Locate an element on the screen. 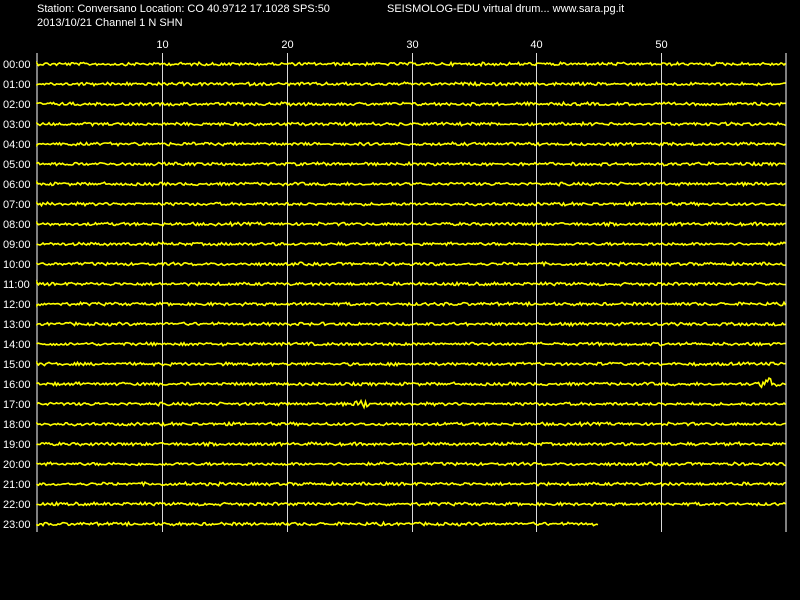 The height and width of the screenshot is (600, 800). hour-label: 12:00 is located at coordinates (17, 305).